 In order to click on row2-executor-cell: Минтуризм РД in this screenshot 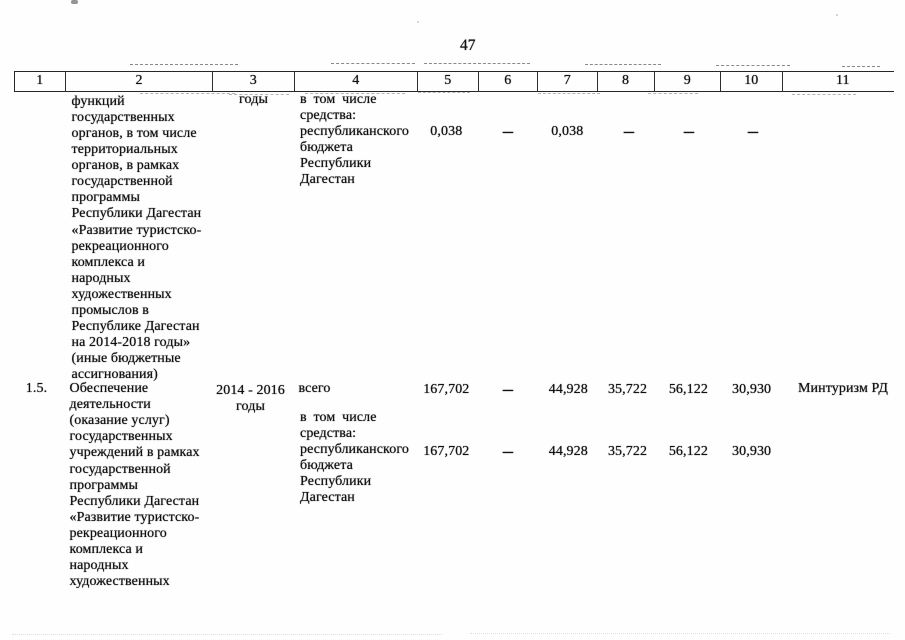, I will do `click(843, 389)`.